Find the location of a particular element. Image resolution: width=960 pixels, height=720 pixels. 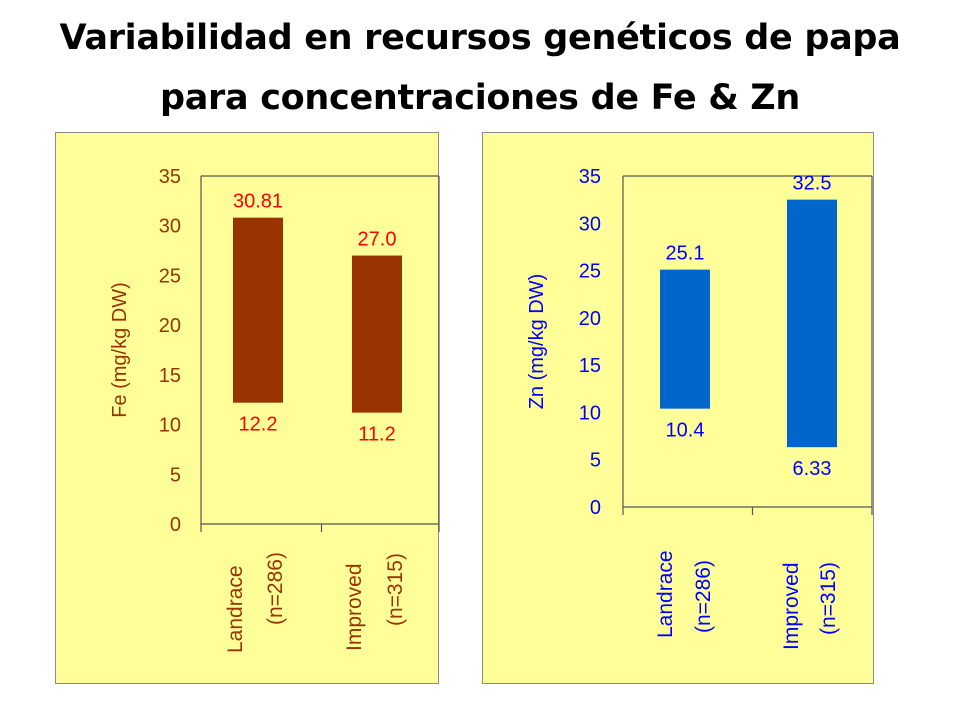

bar-max-label: 25.1 is located at coordinates (685, 254).